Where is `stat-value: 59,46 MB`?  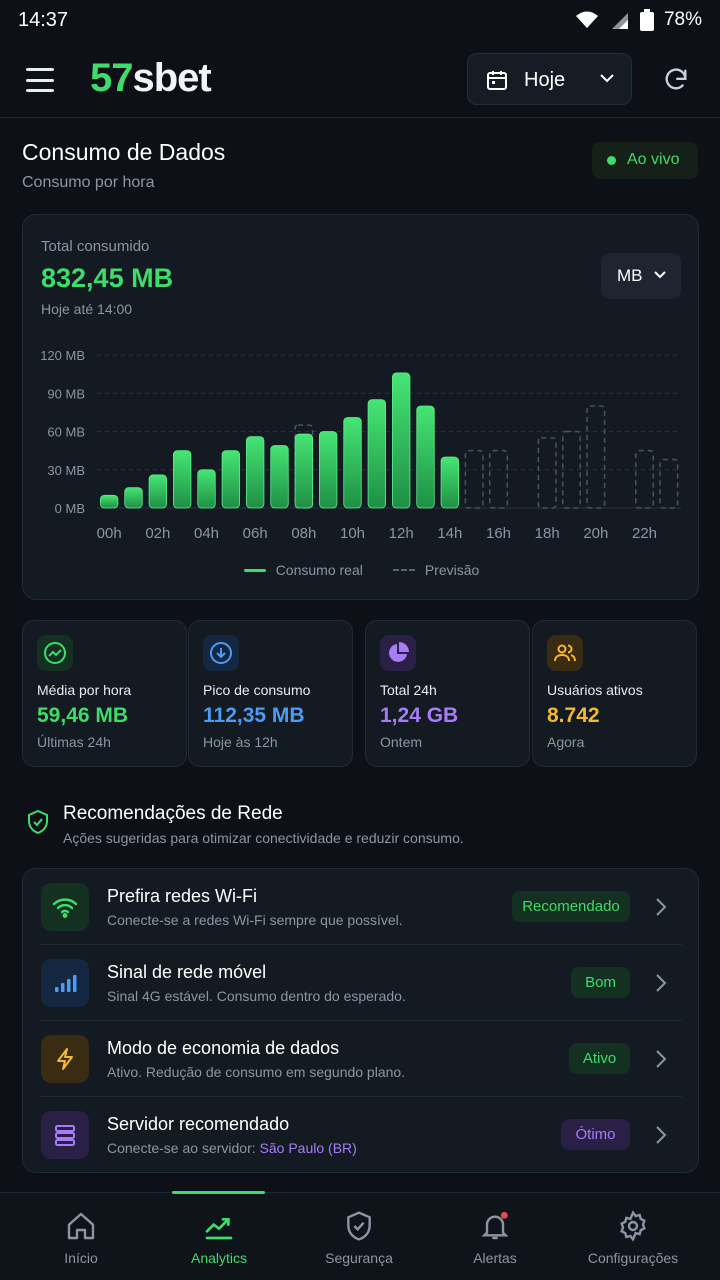
stat-value: 59,46 MB is located at coordinates (83, 715).